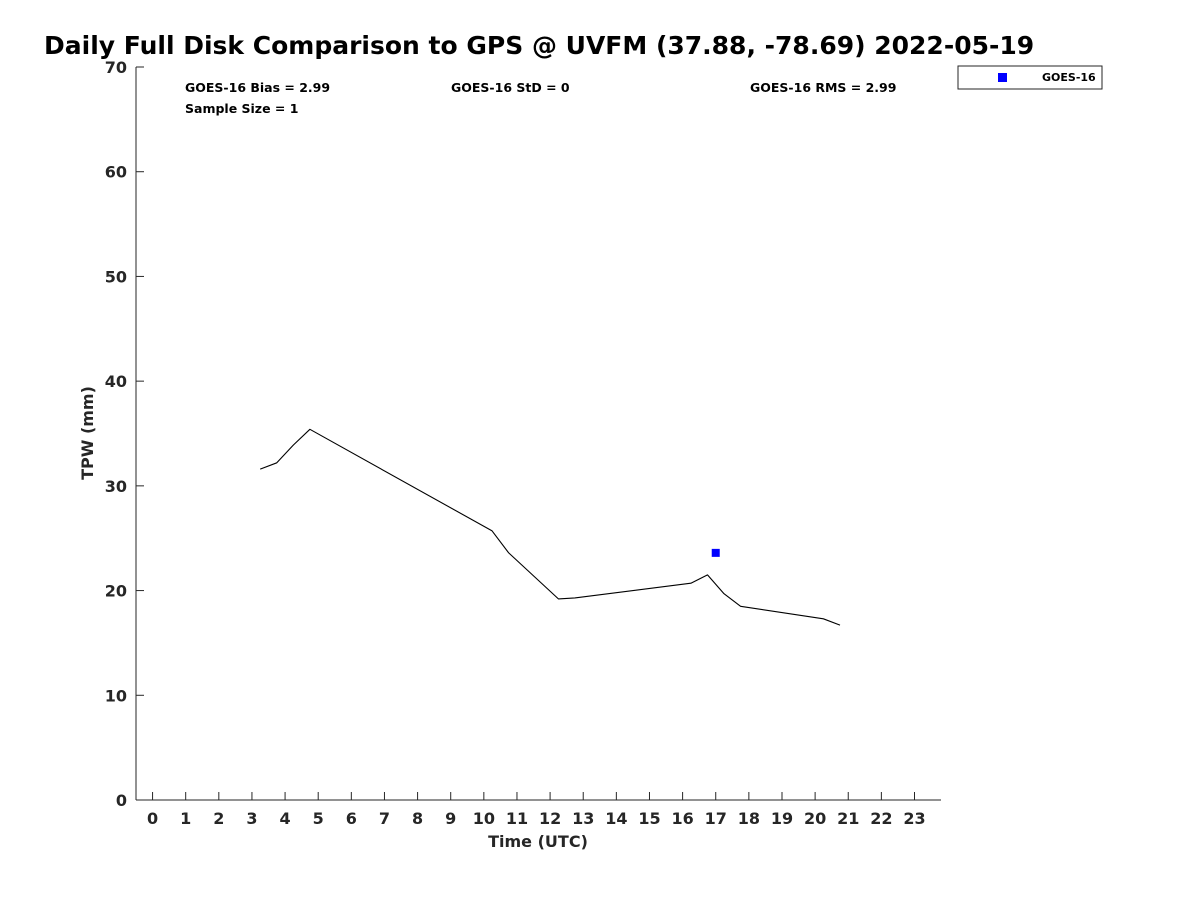  What do you see at coordinates (749, 818) in the screenshot?
I see `x-tick-label: 18` at bounding box center [749, 818].